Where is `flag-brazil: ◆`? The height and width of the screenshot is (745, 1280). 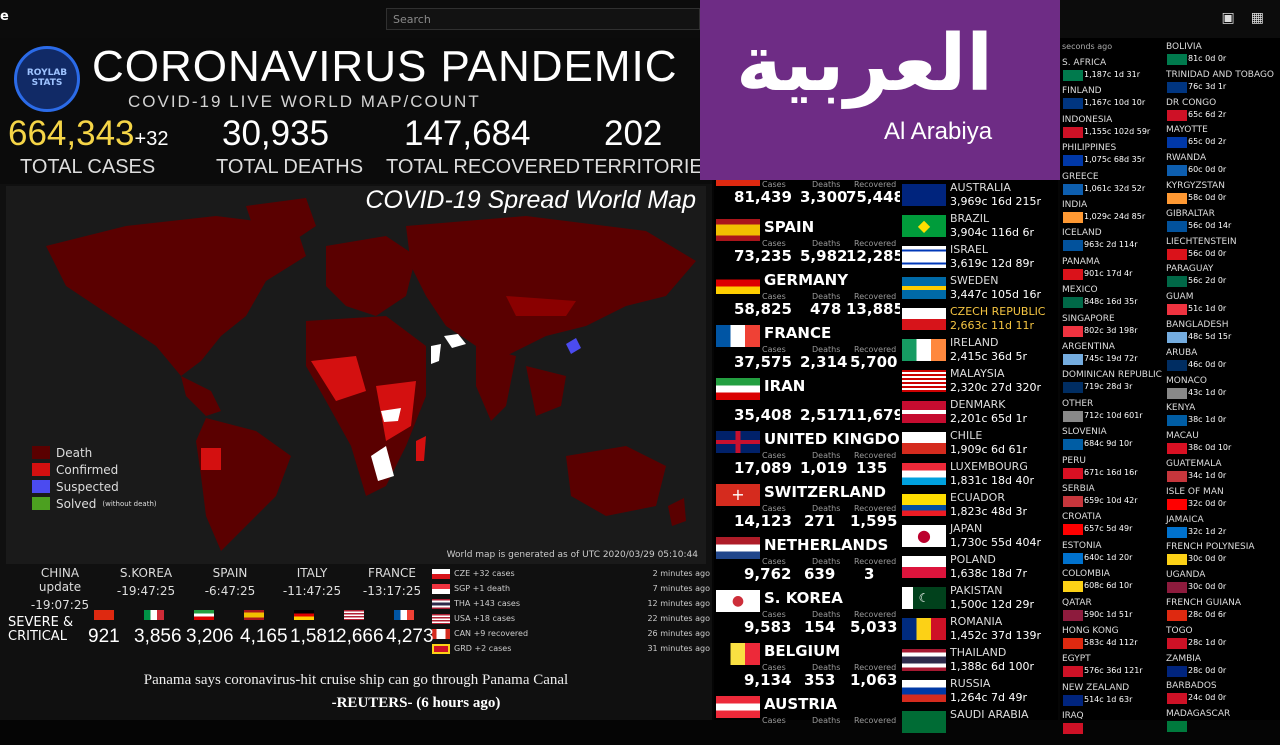 flag-brazil: ◆ is located at coordinates (924, 226).